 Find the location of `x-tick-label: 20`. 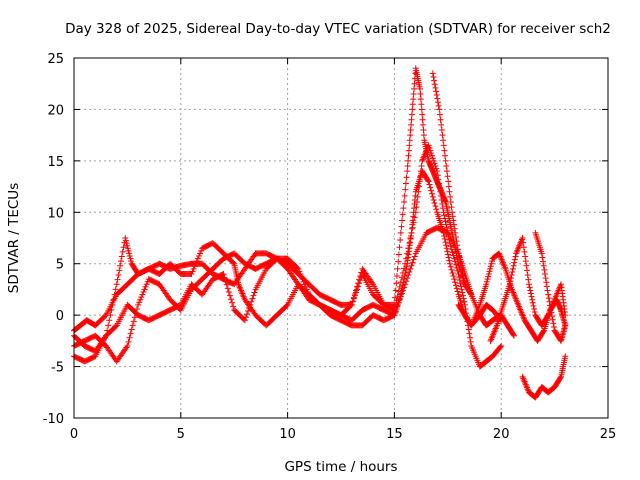

x-tick-label: 20 is located at coordinates (501, 434).